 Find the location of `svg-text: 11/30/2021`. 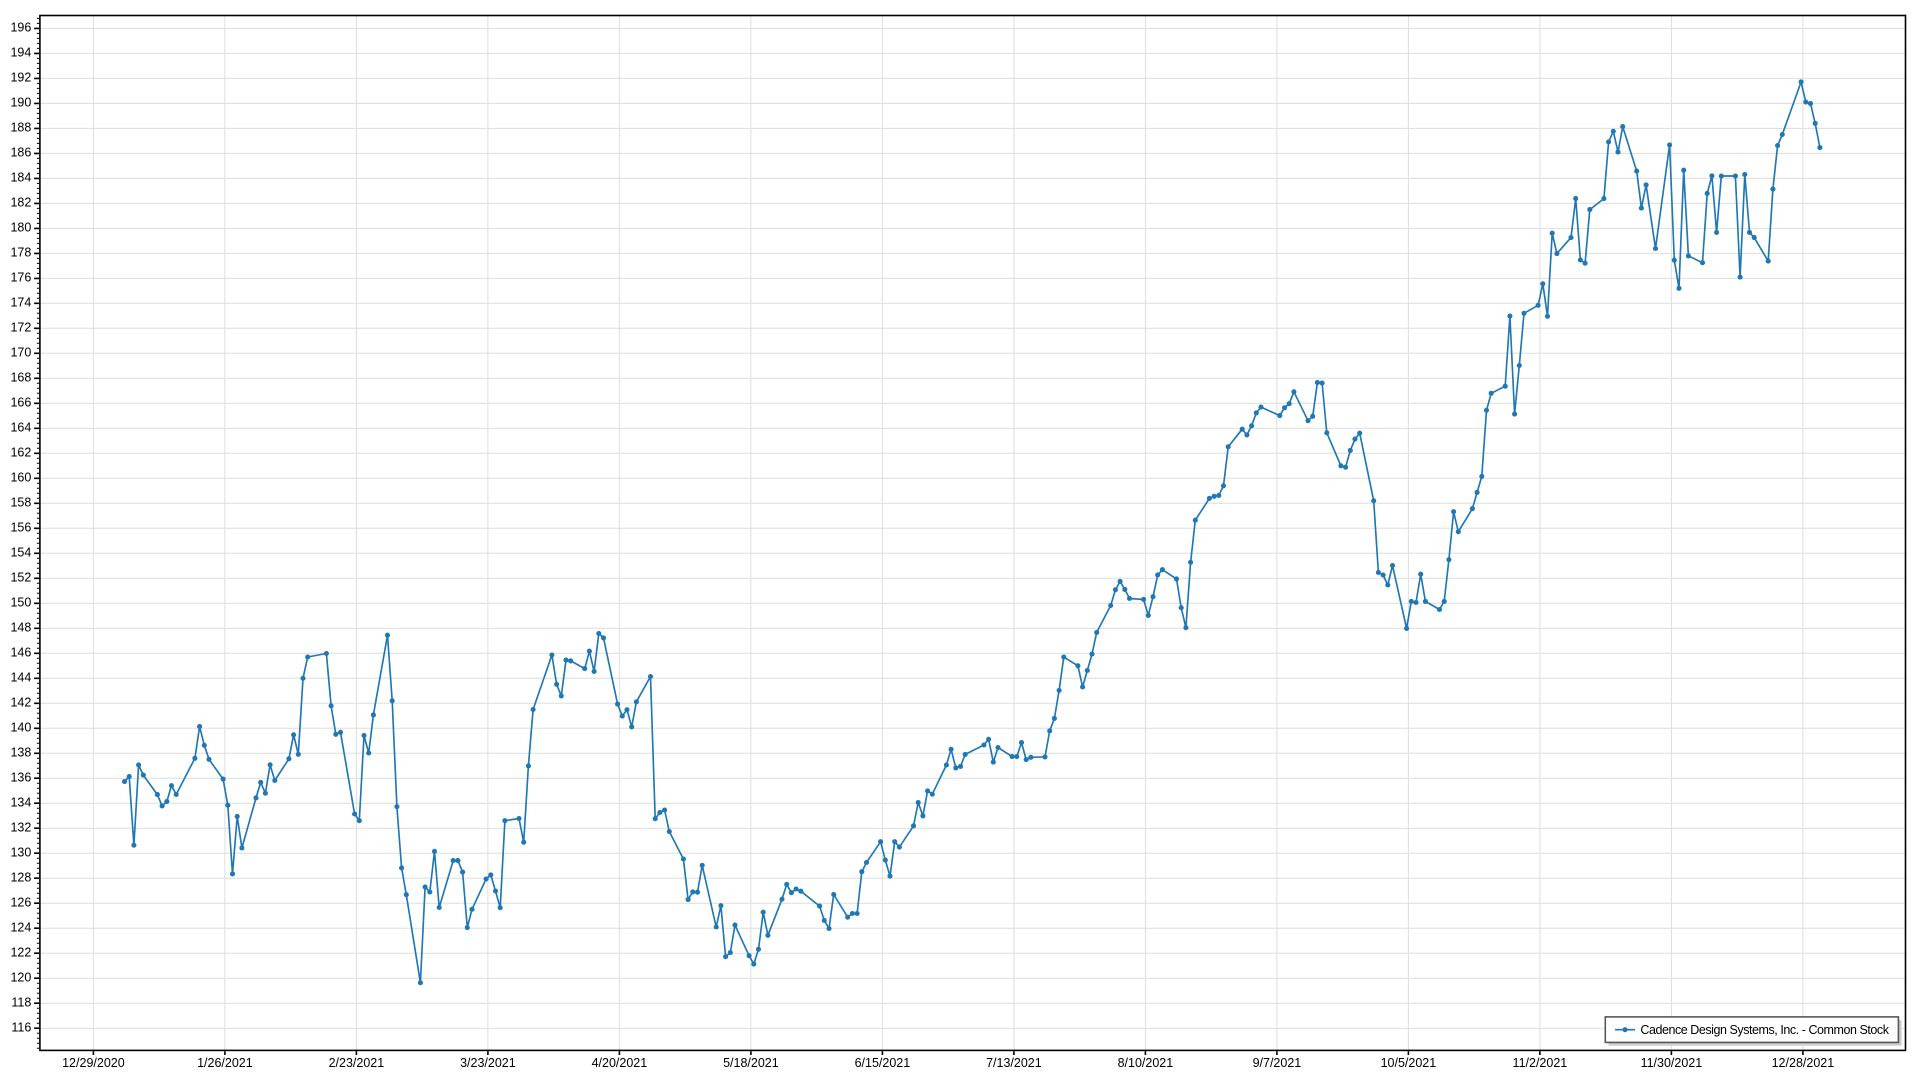

svg-text: 11/30/2021 is located at coordinates (1672, 1063).